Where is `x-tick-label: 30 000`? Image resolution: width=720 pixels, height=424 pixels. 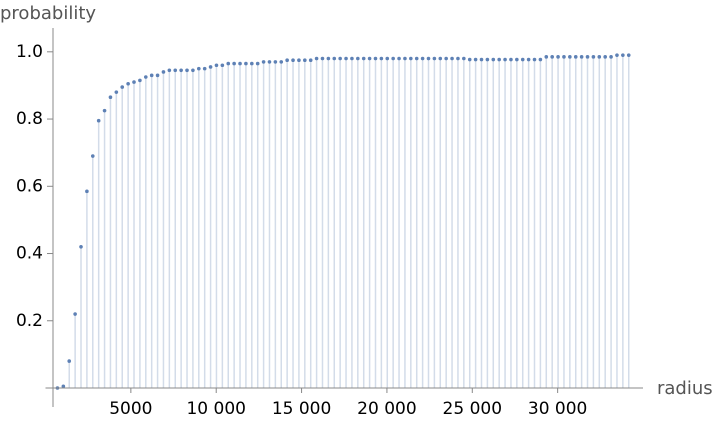 x-tick-label: 30 000 is located at coordinates (557, 409).